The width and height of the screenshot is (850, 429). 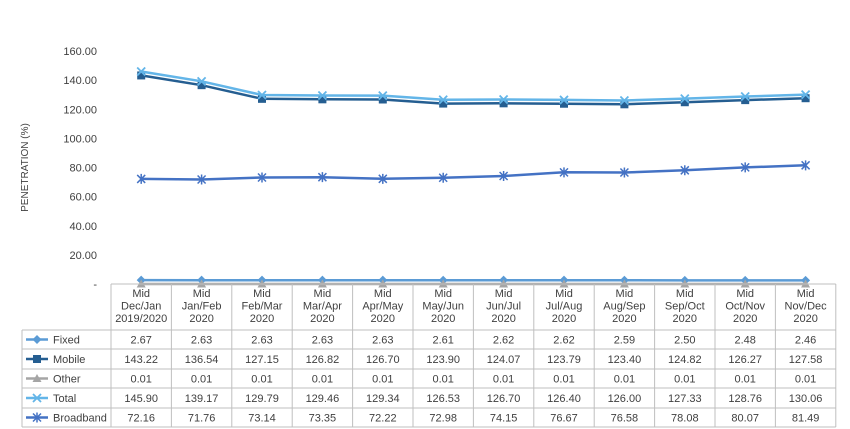 What do you see at coordinates (624, 307) in the screenshot?
I see `x-tick-label: Aug/Sep` at bounding box center [624, 307].